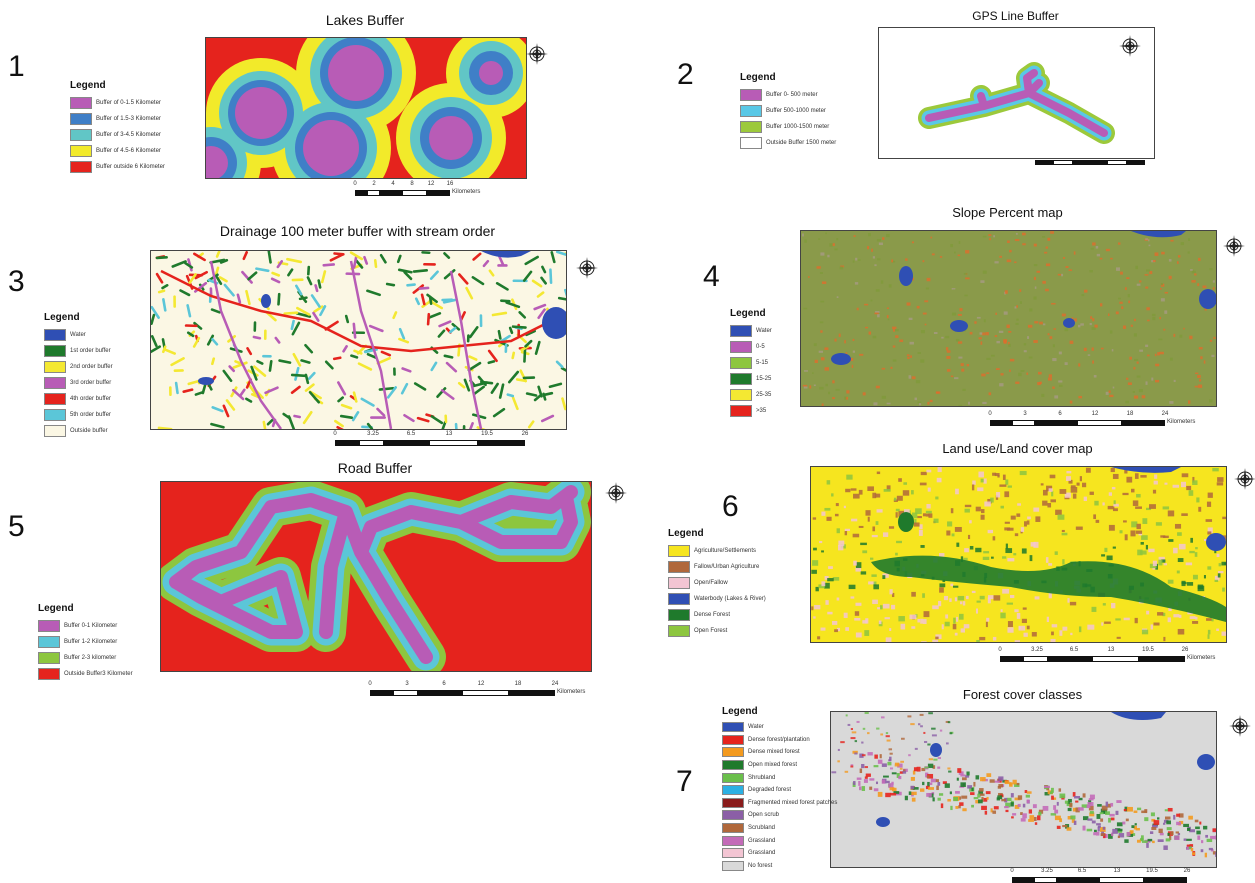 The image size is (1255, 883). I want to click on legend-label: Buffer 2-3 kilometer, so click(90, 658).